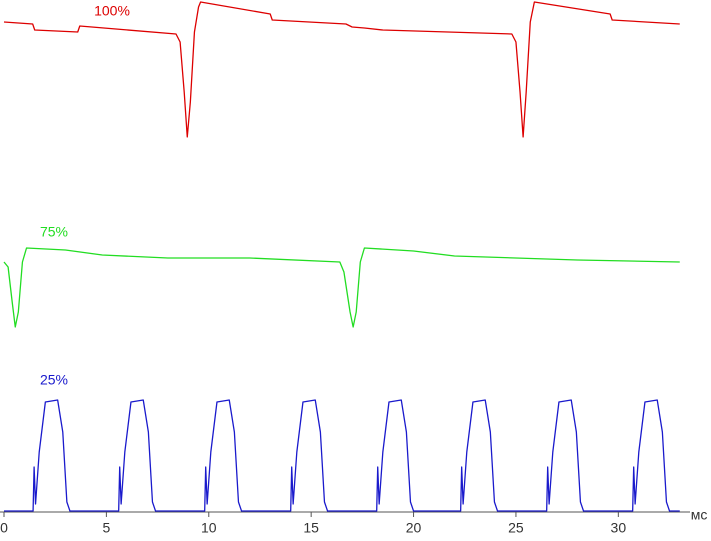 Image resolution: width=711 pixels, height=541 pixels. What do you see at coordinates (54, 232) in the screenshot?
I see `trace-label: 75%` at bounding box center [54, 232].